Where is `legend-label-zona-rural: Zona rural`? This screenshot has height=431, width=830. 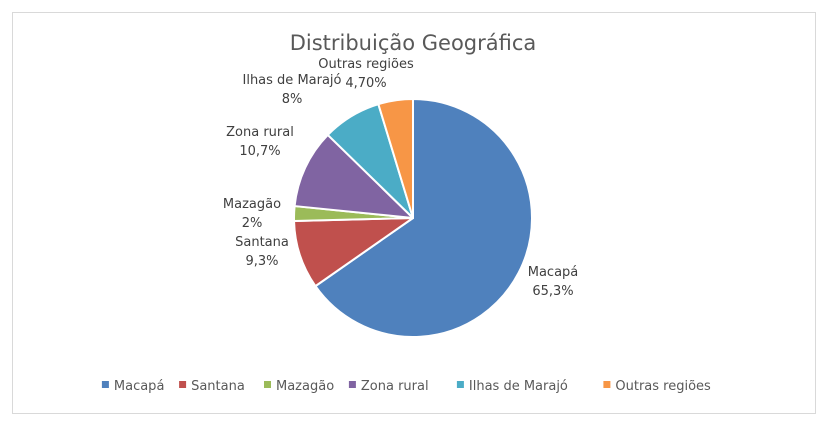
legend-label-zona-rural: Zona rural is located at coordinates (395, 386).